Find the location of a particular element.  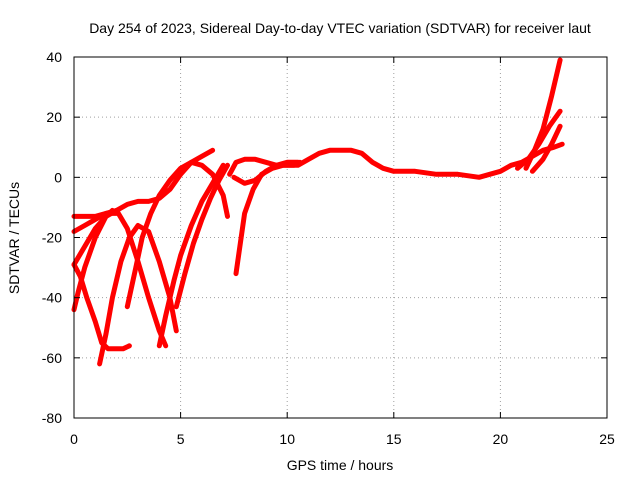

x-tick-label: 5 is located at coordinates (181, 439).